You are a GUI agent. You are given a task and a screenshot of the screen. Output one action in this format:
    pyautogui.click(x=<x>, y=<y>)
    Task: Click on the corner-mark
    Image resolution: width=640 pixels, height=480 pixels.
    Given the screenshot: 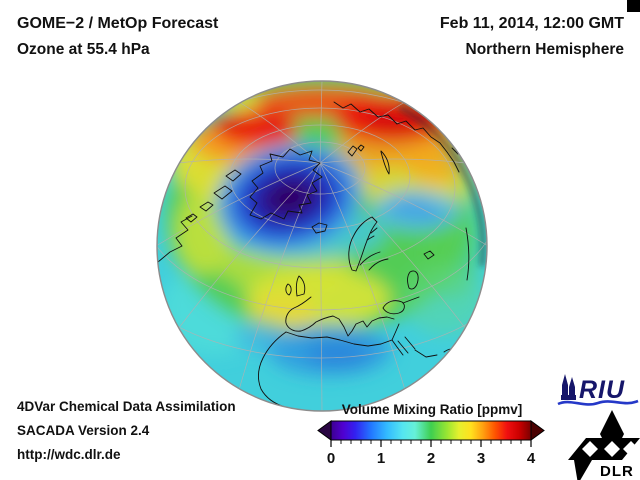 What is the action you would take?
    pyautogui.click(x=633, y=6)
    